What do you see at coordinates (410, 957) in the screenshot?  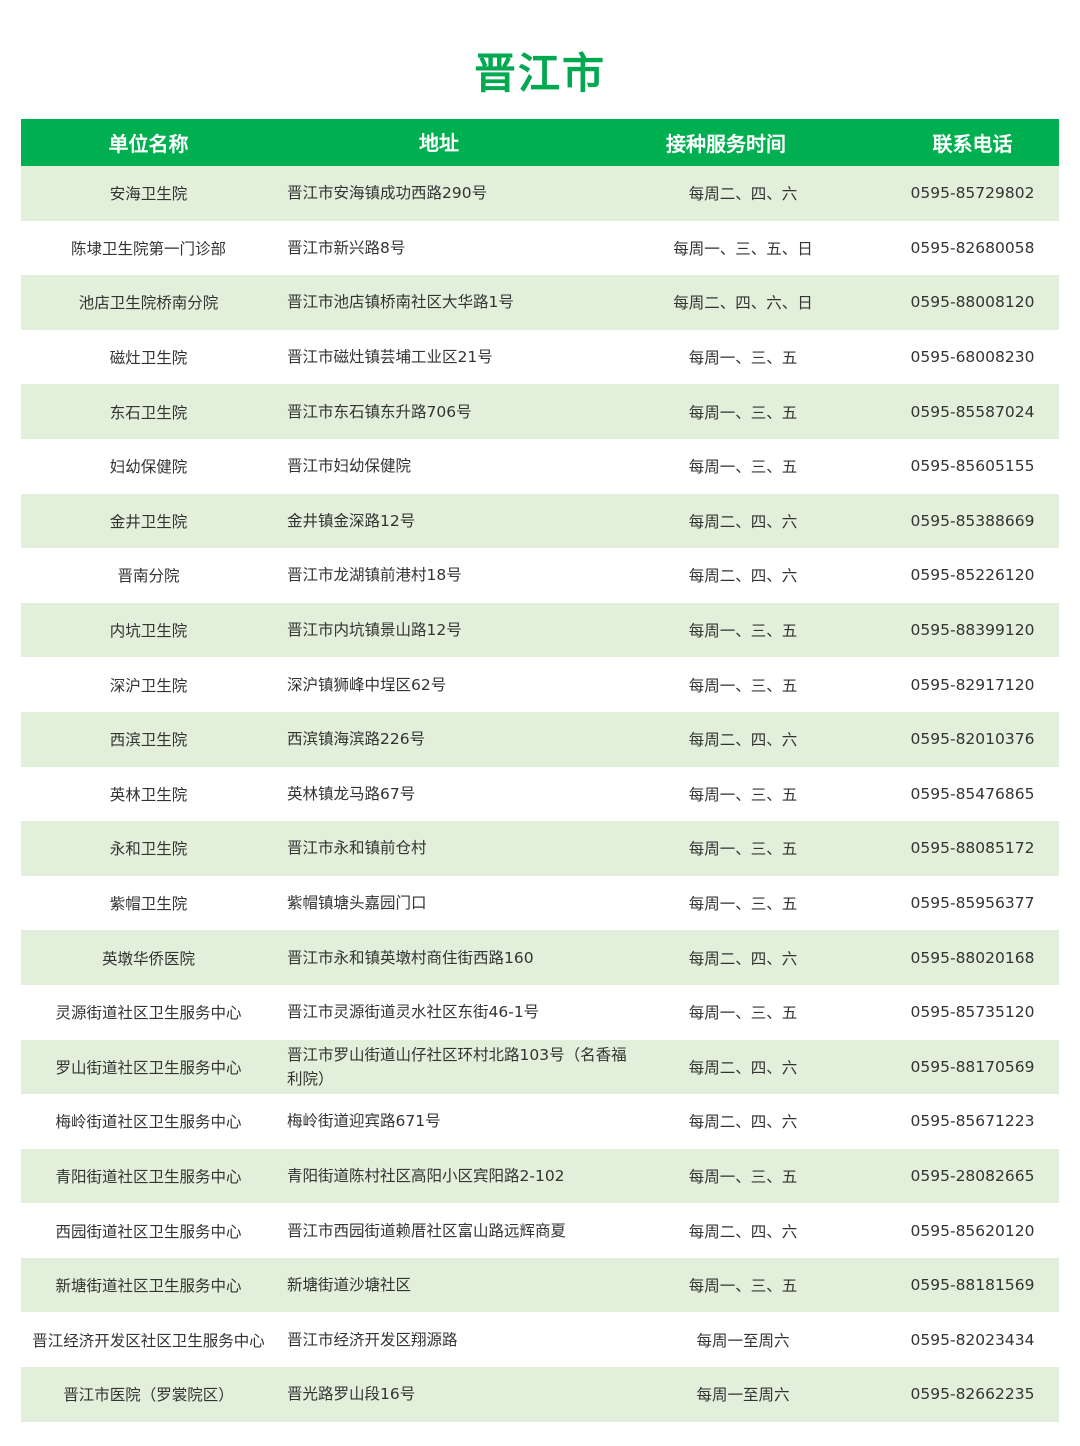 I see `cell-address: 晋江市永和镇英墩村商住街西路160` at bounding box center [410, 957].